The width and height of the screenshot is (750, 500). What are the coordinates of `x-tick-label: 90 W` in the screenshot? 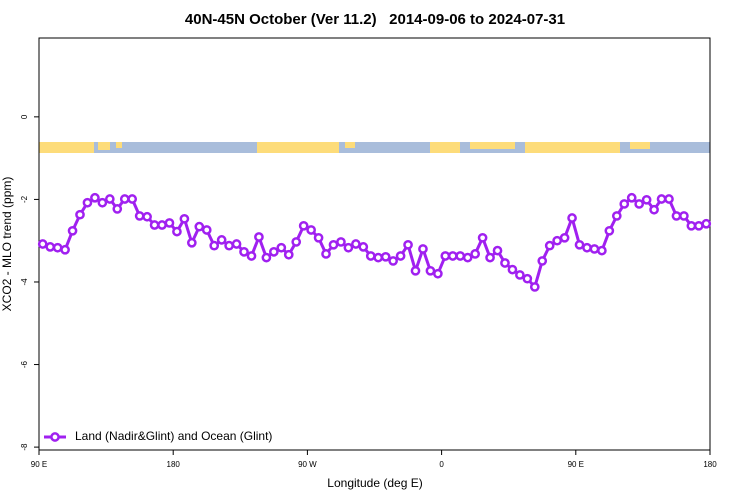 It's located at (307, 464).